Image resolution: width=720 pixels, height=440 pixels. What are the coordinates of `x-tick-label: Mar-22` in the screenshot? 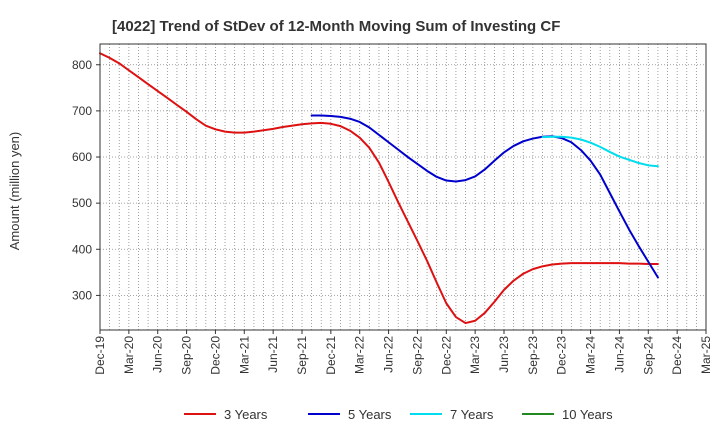 It's located at (360, 355).